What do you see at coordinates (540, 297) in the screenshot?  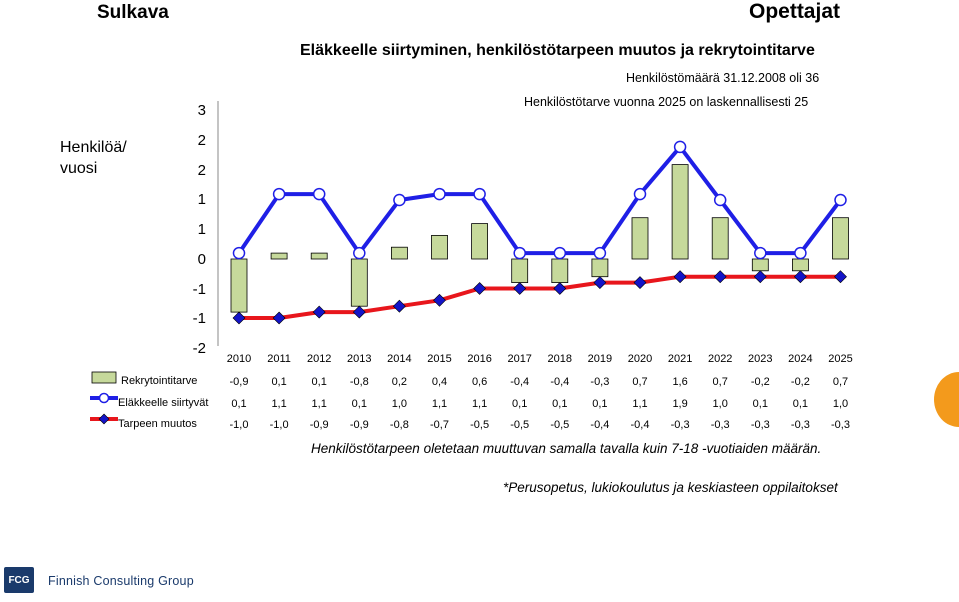 I see `need-change-line` at bounding box center [540, 297].